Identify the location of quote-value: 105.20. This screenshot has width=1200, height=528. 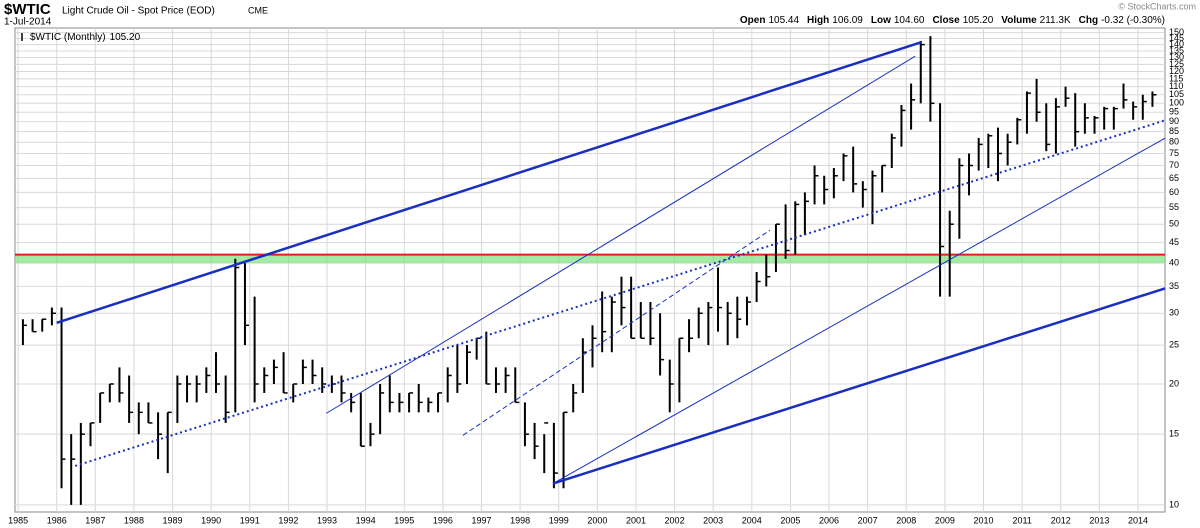
(978, 20).